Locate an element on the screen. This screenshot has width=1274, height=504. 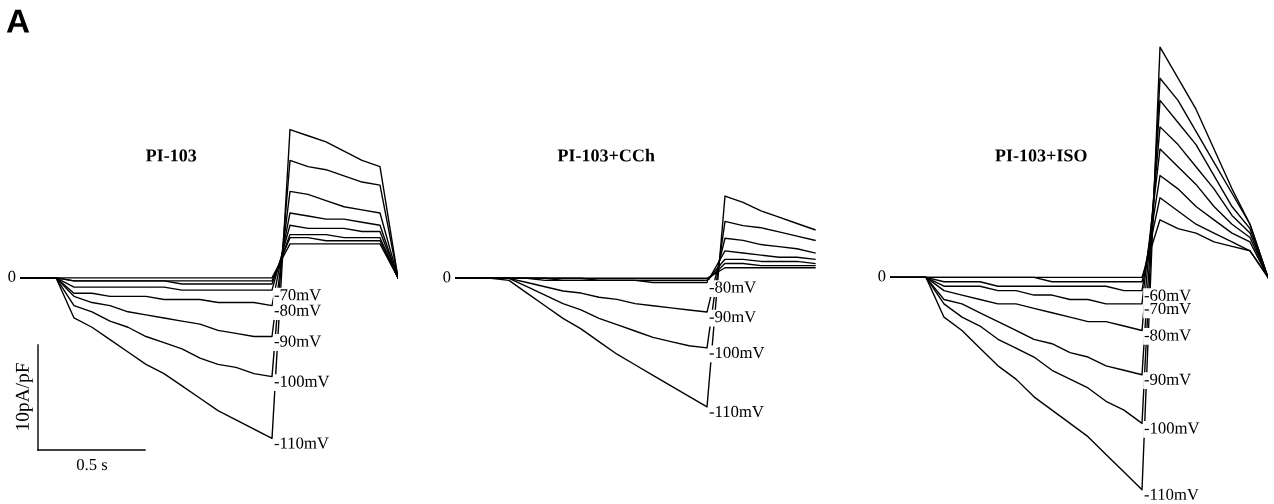
text: PI-103 is located at coordinates (171, 155).